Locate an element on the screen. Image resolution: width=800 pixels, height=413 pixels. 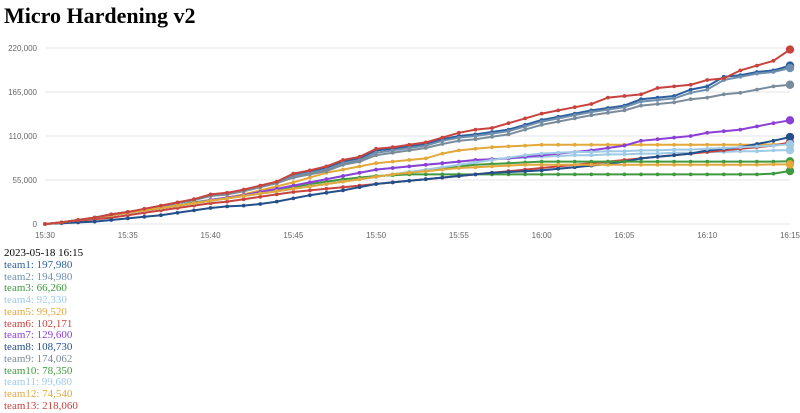
legend-item: team1: 197,980 is located at coordinates (38, 264).